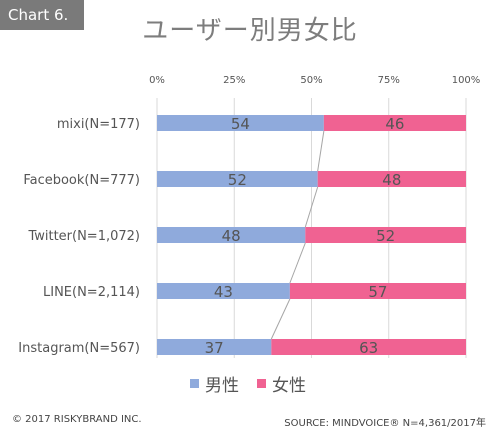  I want to click on chart-number-badge: Chart 6., so click(42, 15).